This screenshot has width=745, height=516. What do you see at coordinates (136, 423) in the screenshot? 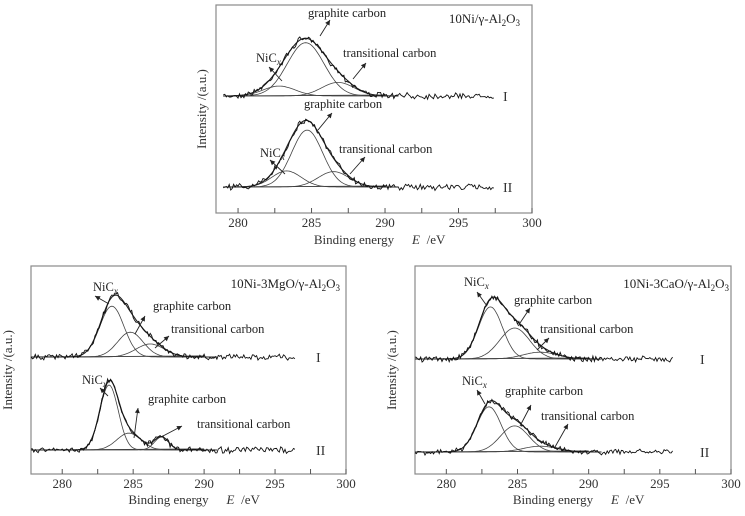
I see `annotation-arrow` at bounding box center [136, 423].